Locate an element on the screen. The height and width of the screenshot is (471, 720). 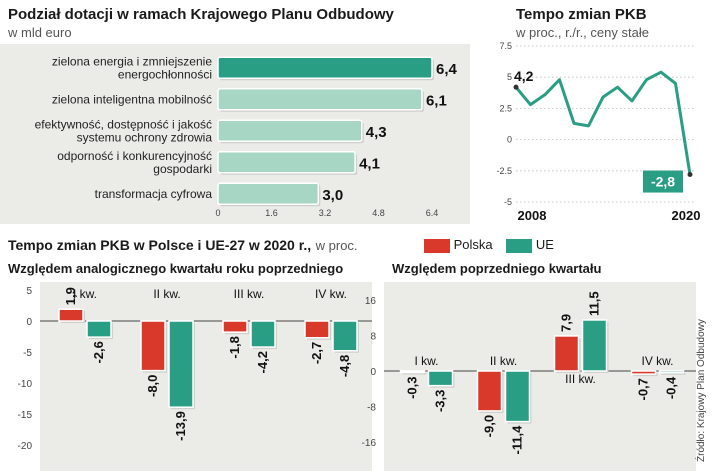
source-note: Źródło: Krajowy Plan Odbudowy is located at coordinates (701, 390).